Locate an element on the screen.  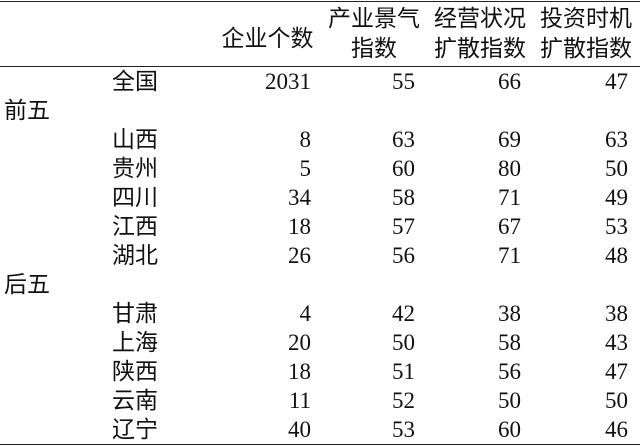
industry-index-cell: 53 is located at coordinates (403, 429).